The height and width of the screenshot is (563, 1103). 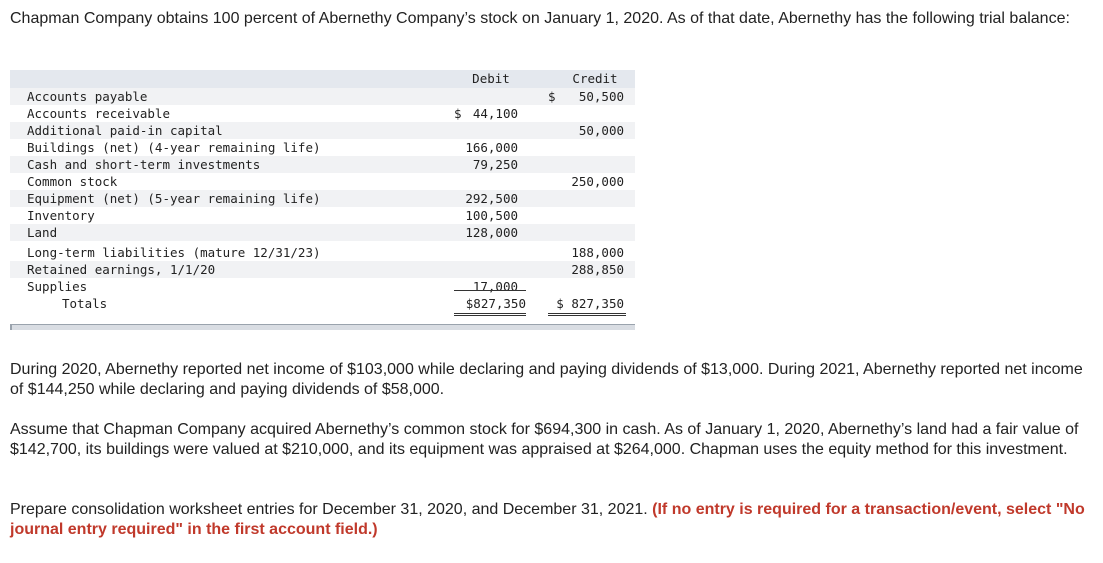 I want to click on credit-amount: 250,000, so click(x=597, y=181).